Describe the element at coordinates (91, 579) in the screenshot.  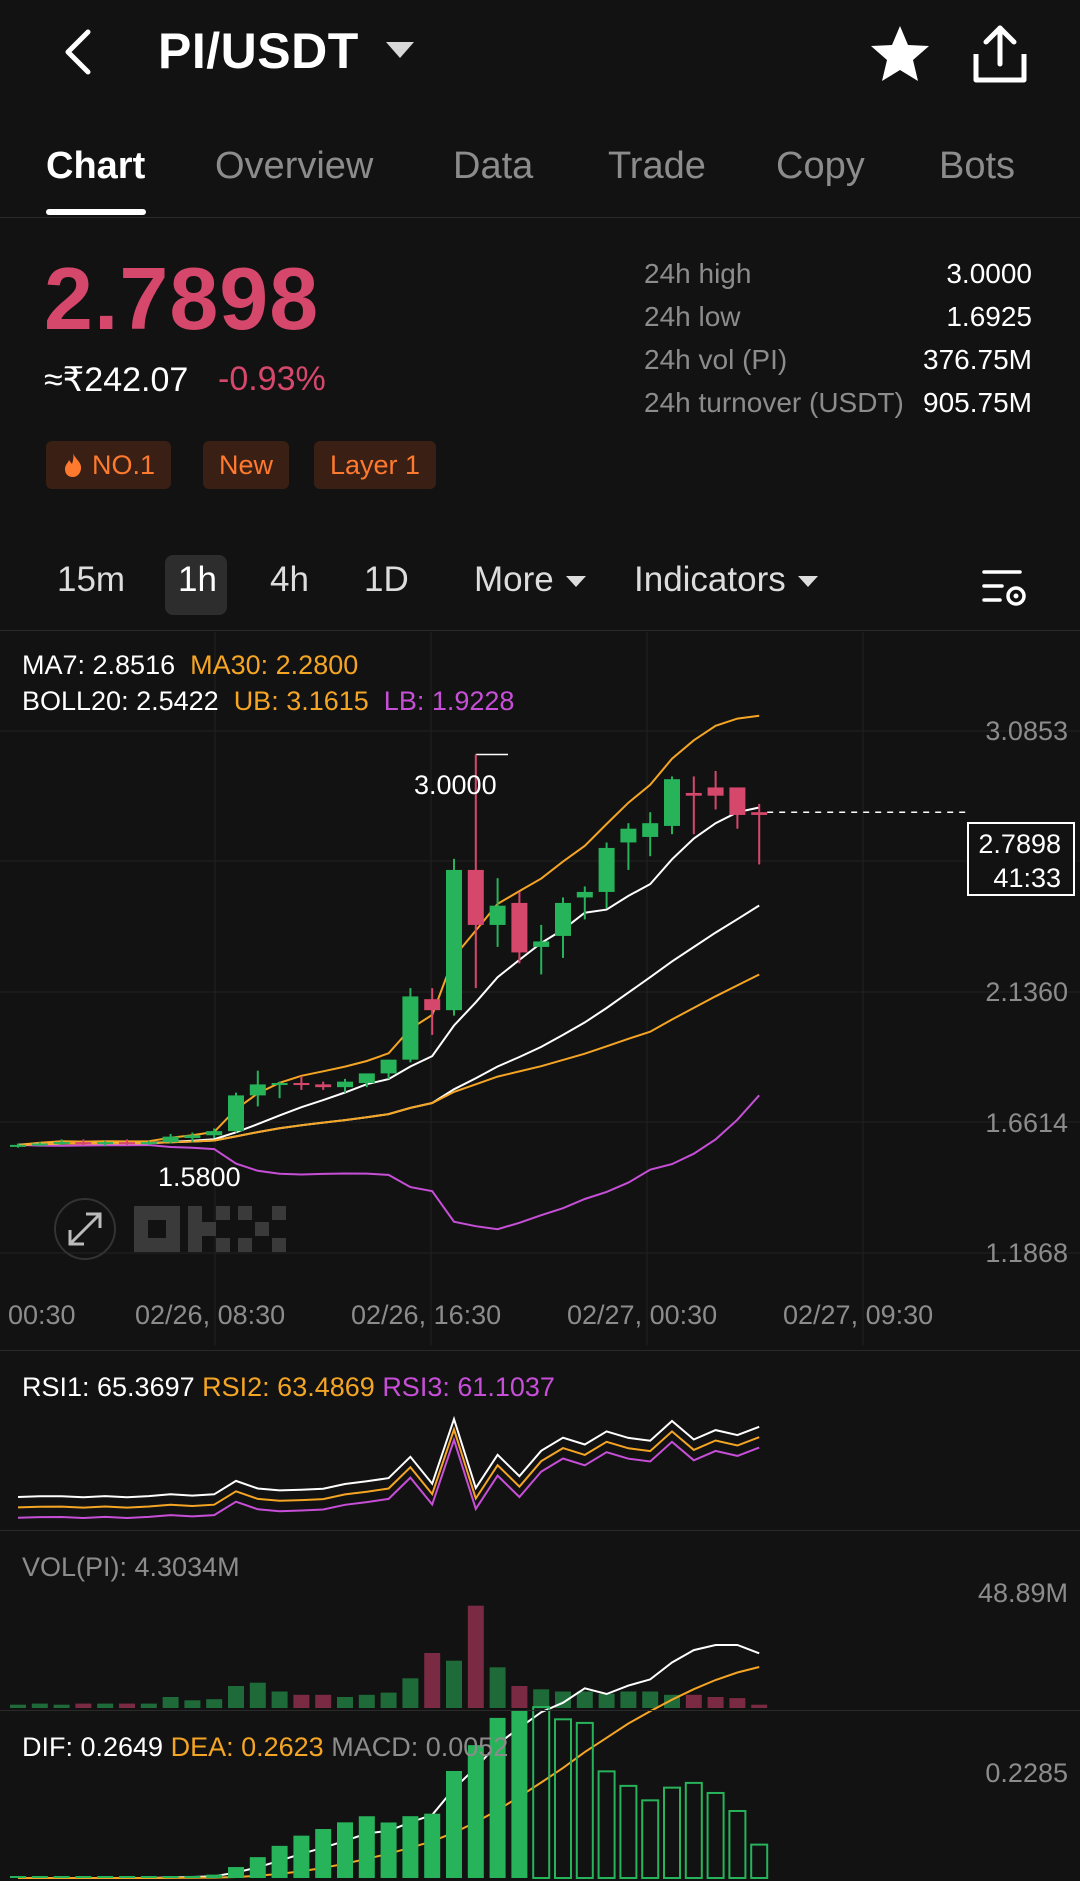
I see `interval-15m: 15m` at that location.